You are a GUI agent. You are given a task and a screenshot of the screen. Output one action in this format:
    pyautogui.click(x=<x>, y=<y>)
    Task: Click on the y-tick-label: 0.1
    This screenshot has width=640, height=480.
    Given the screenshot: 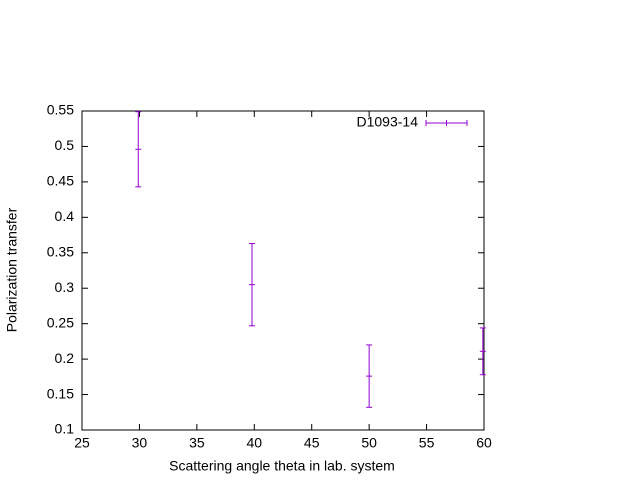 What is the action you would take?
    pyautogui.click(x=65, y=429)
    